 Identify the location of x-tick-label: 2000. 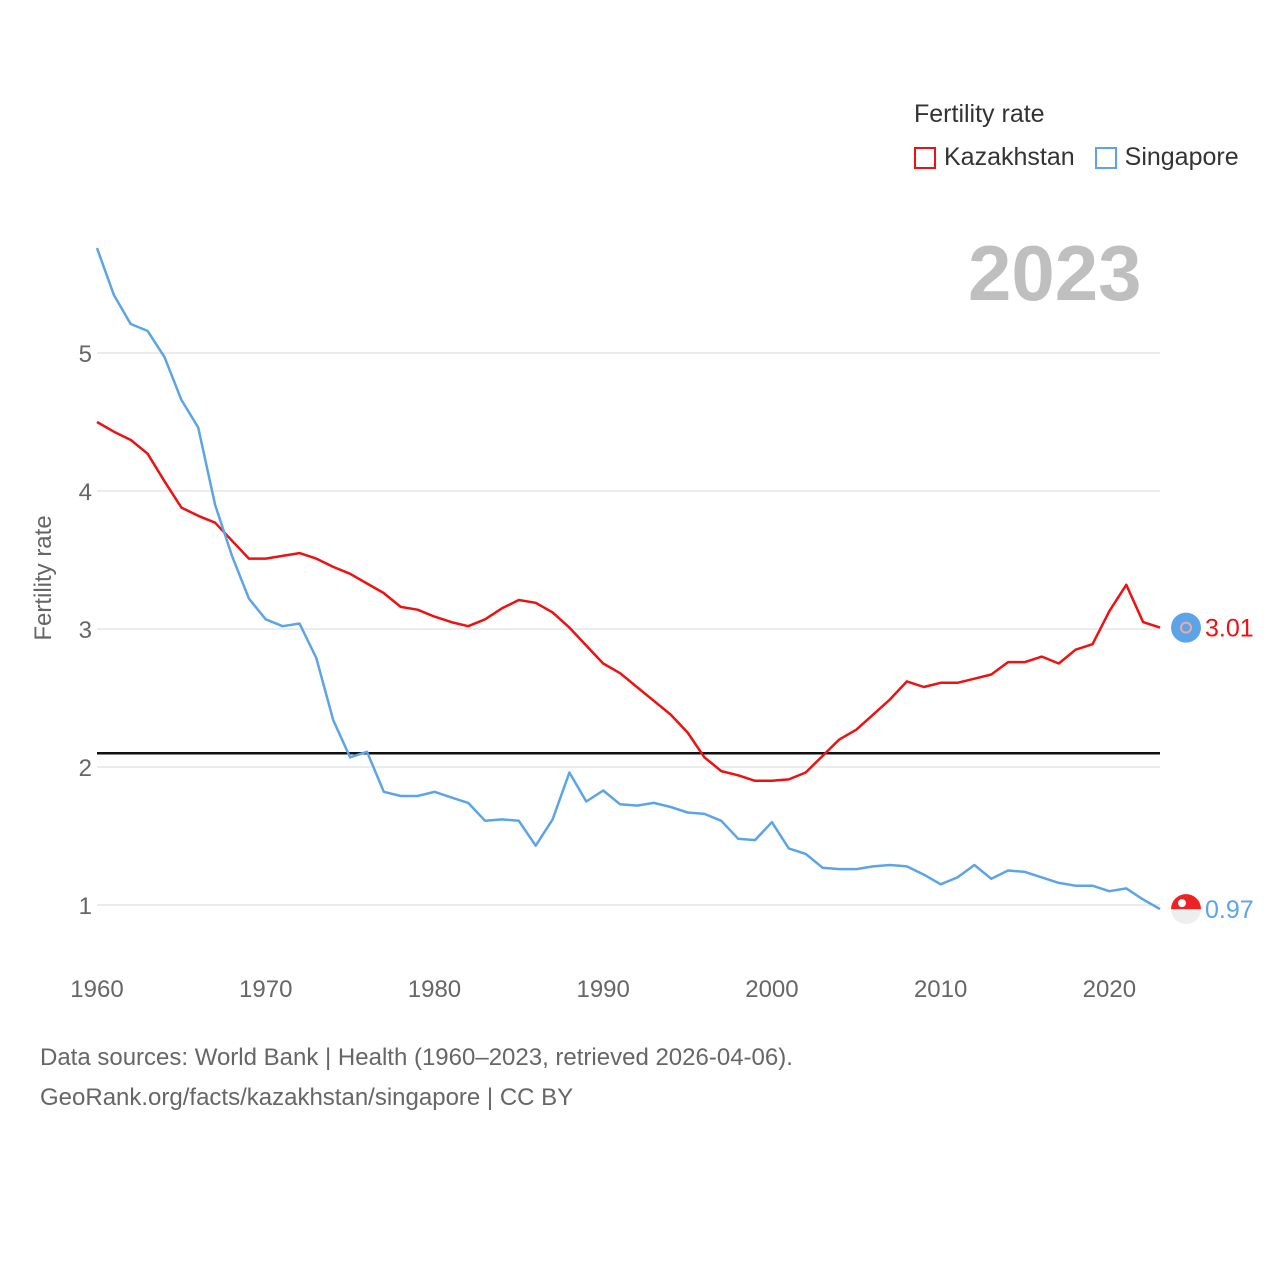
(771, 989).